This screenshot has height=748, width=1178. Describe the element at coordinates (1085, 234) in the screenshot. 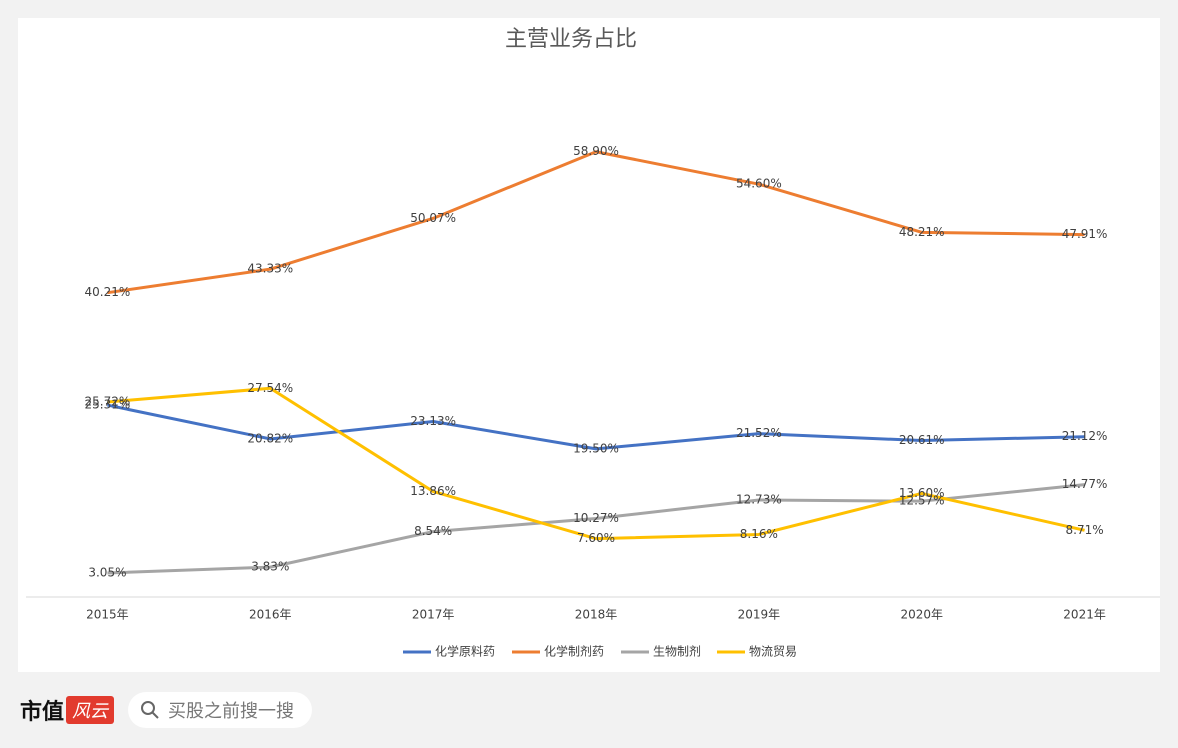

I see `data-label: 47.91%` at that location.